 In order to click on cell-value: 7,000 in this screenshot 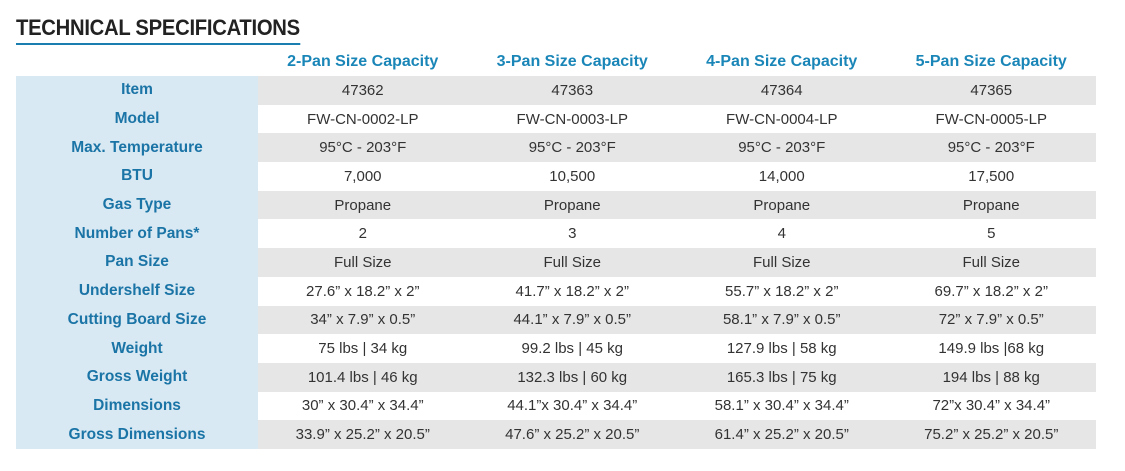, I will do `click(363, 176)`.